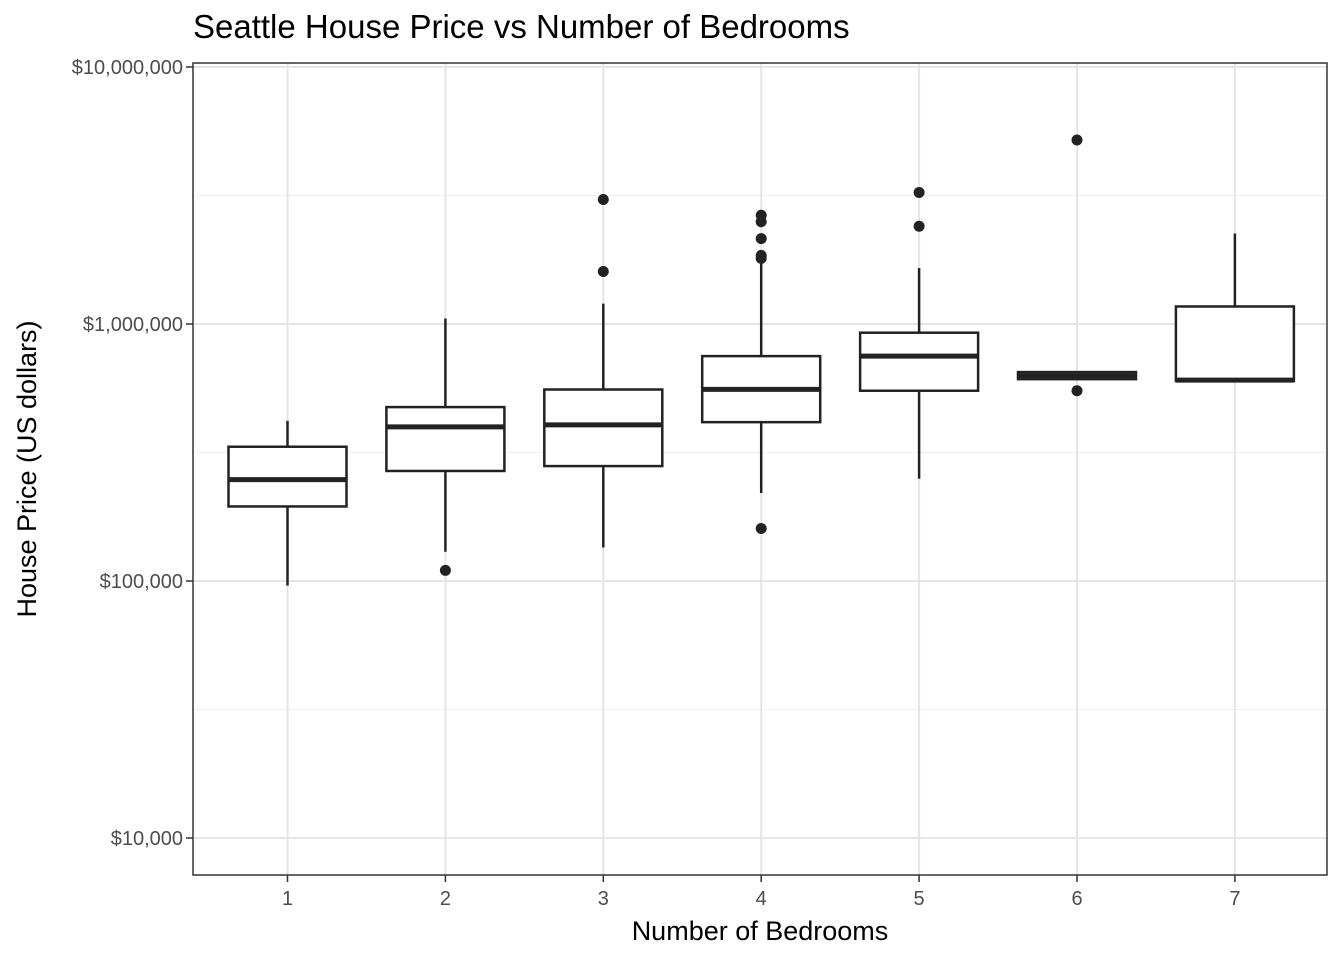 The image size is (1344, 960). What do you see at coordinates (1234, 899) in the screenshot?
I see `x-tick-label: 7` at bounding box center [1234, 899].